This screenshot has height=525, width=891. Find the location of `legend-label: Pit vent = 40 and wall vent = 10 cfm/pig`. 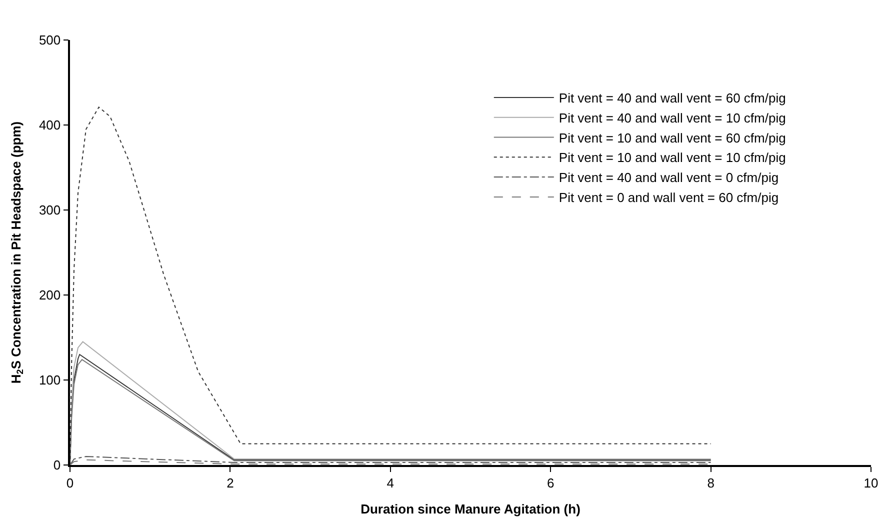

legend-label: Pit vent = 40 and wall vent = 10 cfm/pig is located at coordinates (672, 118).